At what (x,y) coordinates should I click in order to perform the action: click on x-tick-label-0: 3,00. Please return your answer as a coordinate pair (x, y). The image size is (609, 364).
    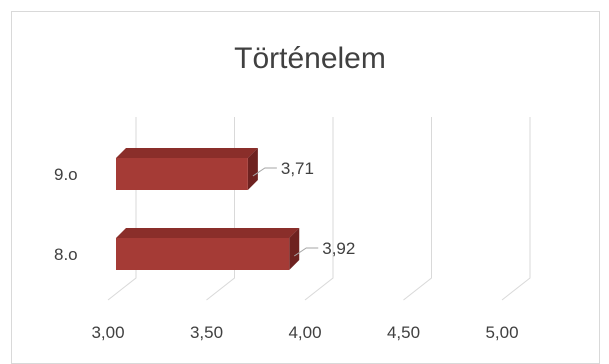
    Looking at the image, I should click on (107, 332).